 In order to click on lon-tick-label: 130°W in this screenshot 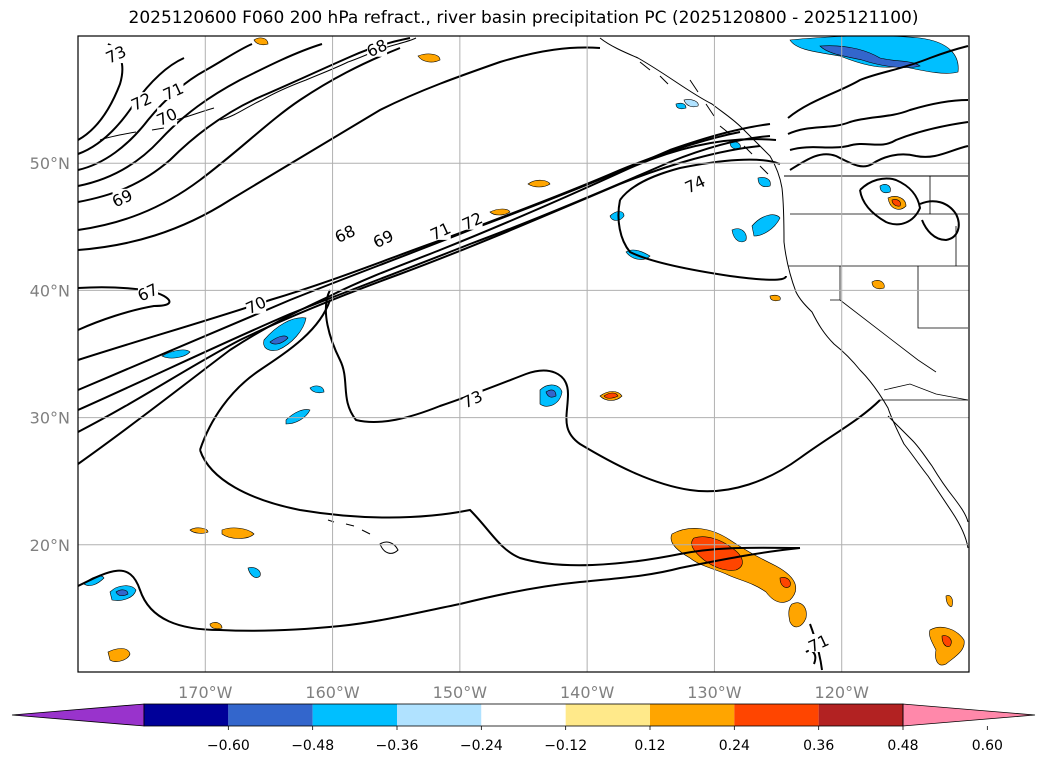, I will do `click(714, 692)`.